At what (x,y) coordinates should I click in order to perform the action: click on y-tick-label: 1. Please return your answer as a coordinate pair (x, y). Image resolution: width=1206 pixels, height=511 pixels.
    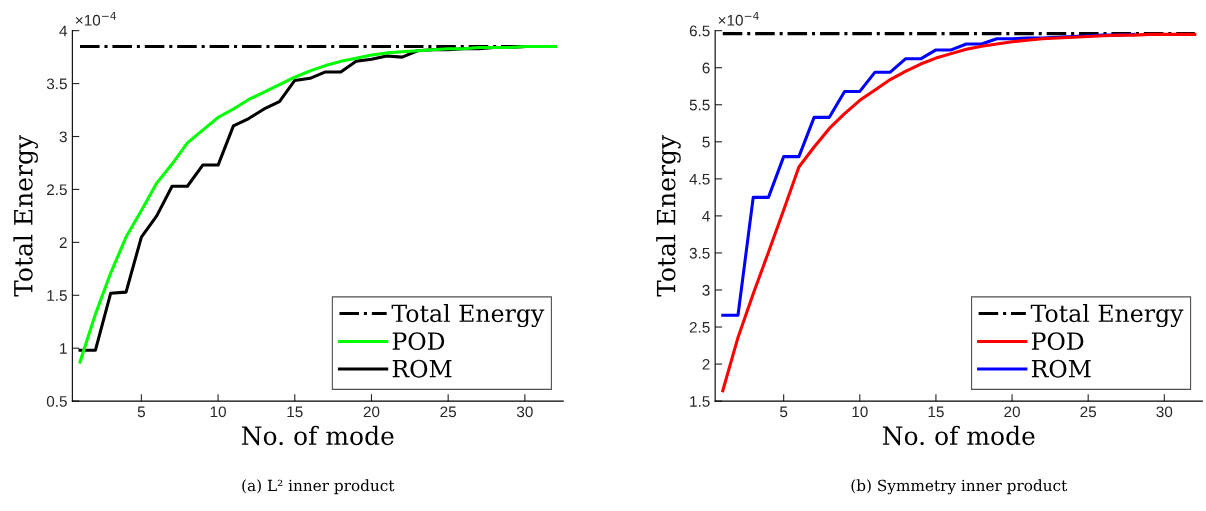
    Looking at the image, I should click on (63, 348).